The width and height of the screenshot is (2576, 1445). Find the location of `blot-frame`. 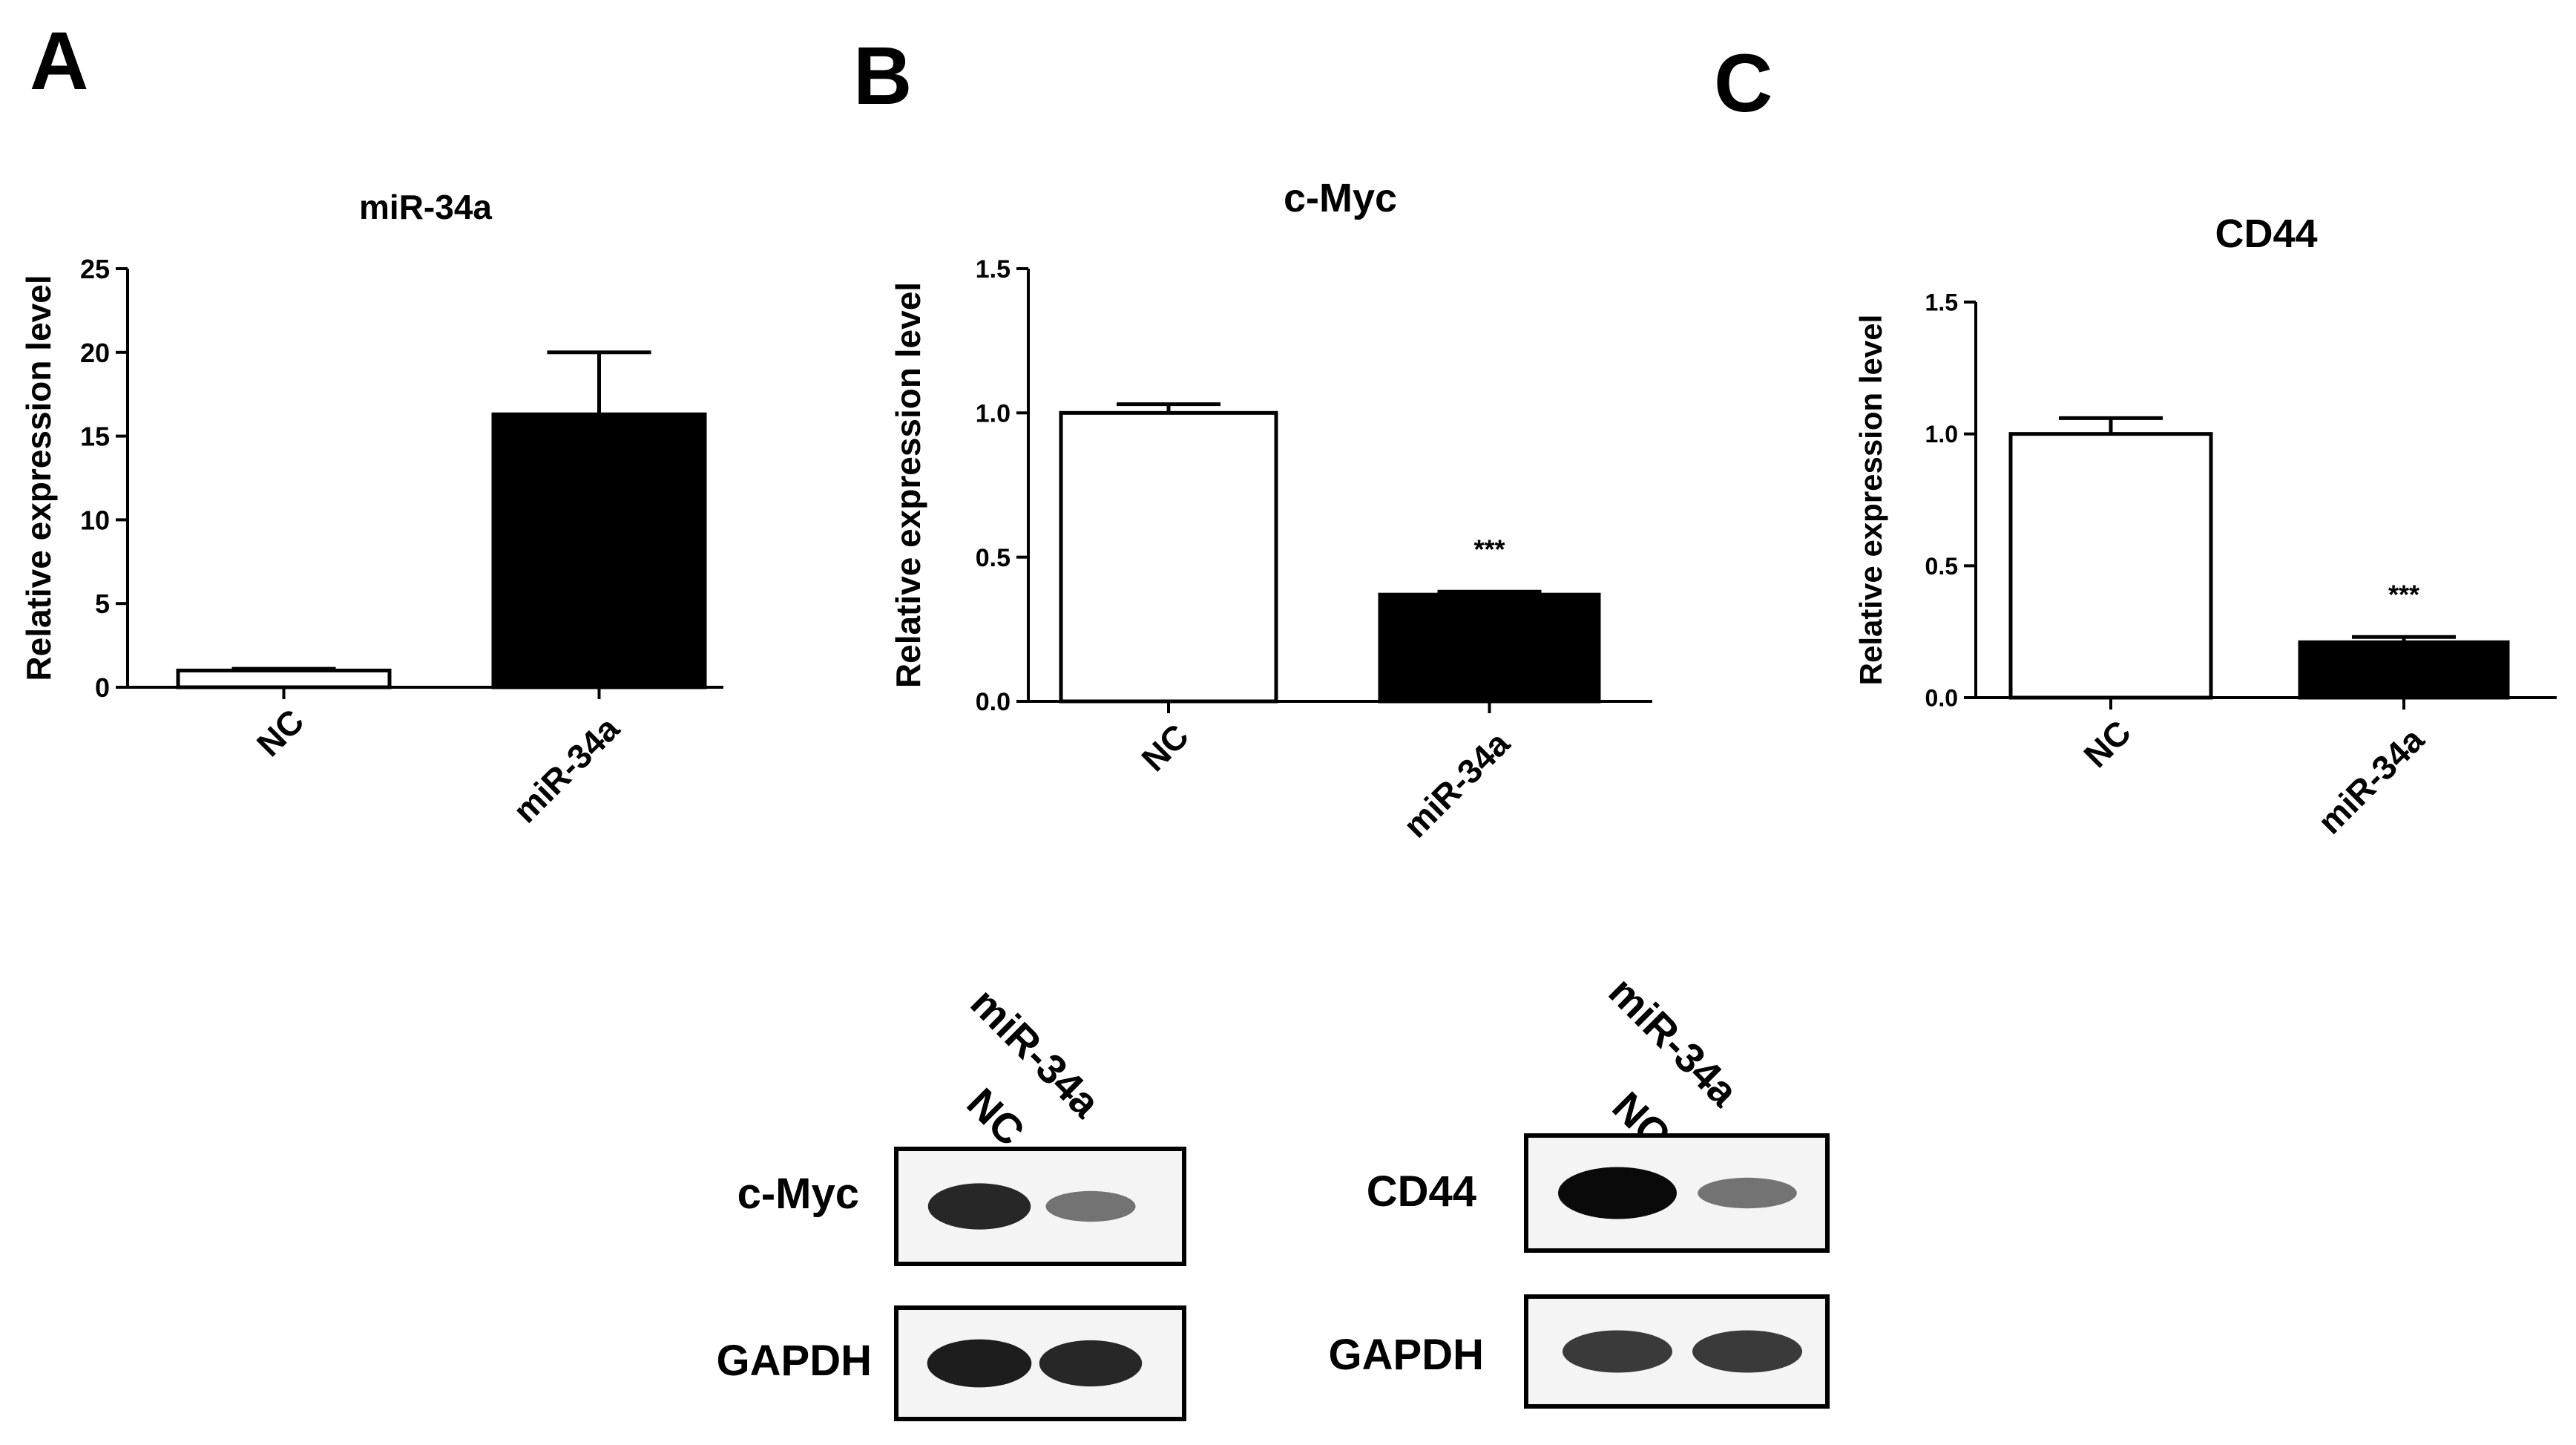

blot-frame is located at coordinates (1040, 1206).